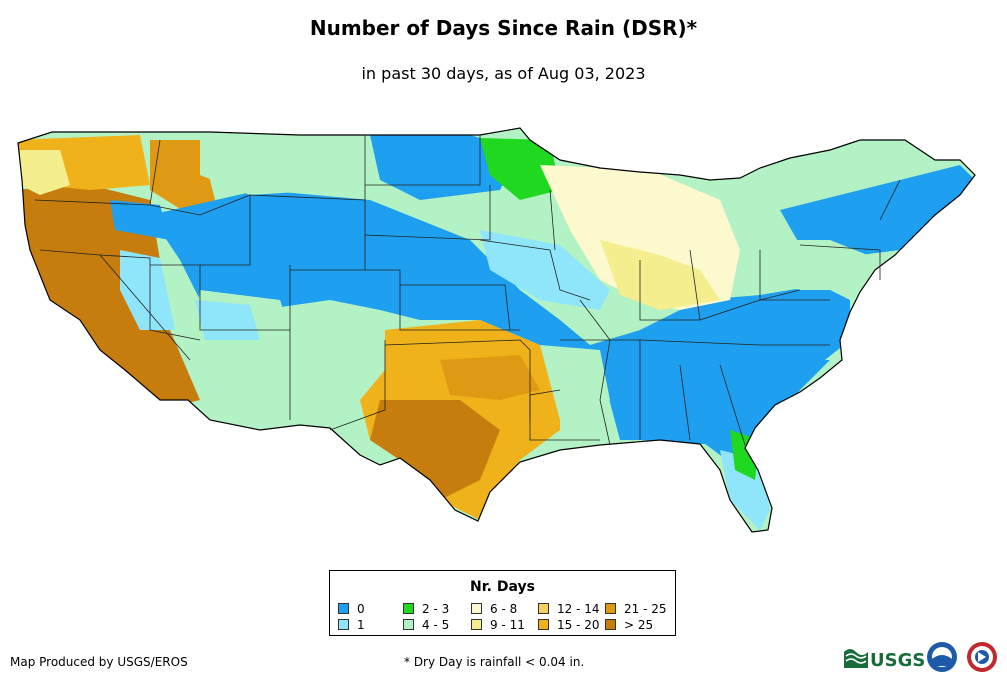  What do you see at coordinates (578, 609) in the screenshot?
I see `legend-label-6: 12 - 14` at bounding box center [578, 609].